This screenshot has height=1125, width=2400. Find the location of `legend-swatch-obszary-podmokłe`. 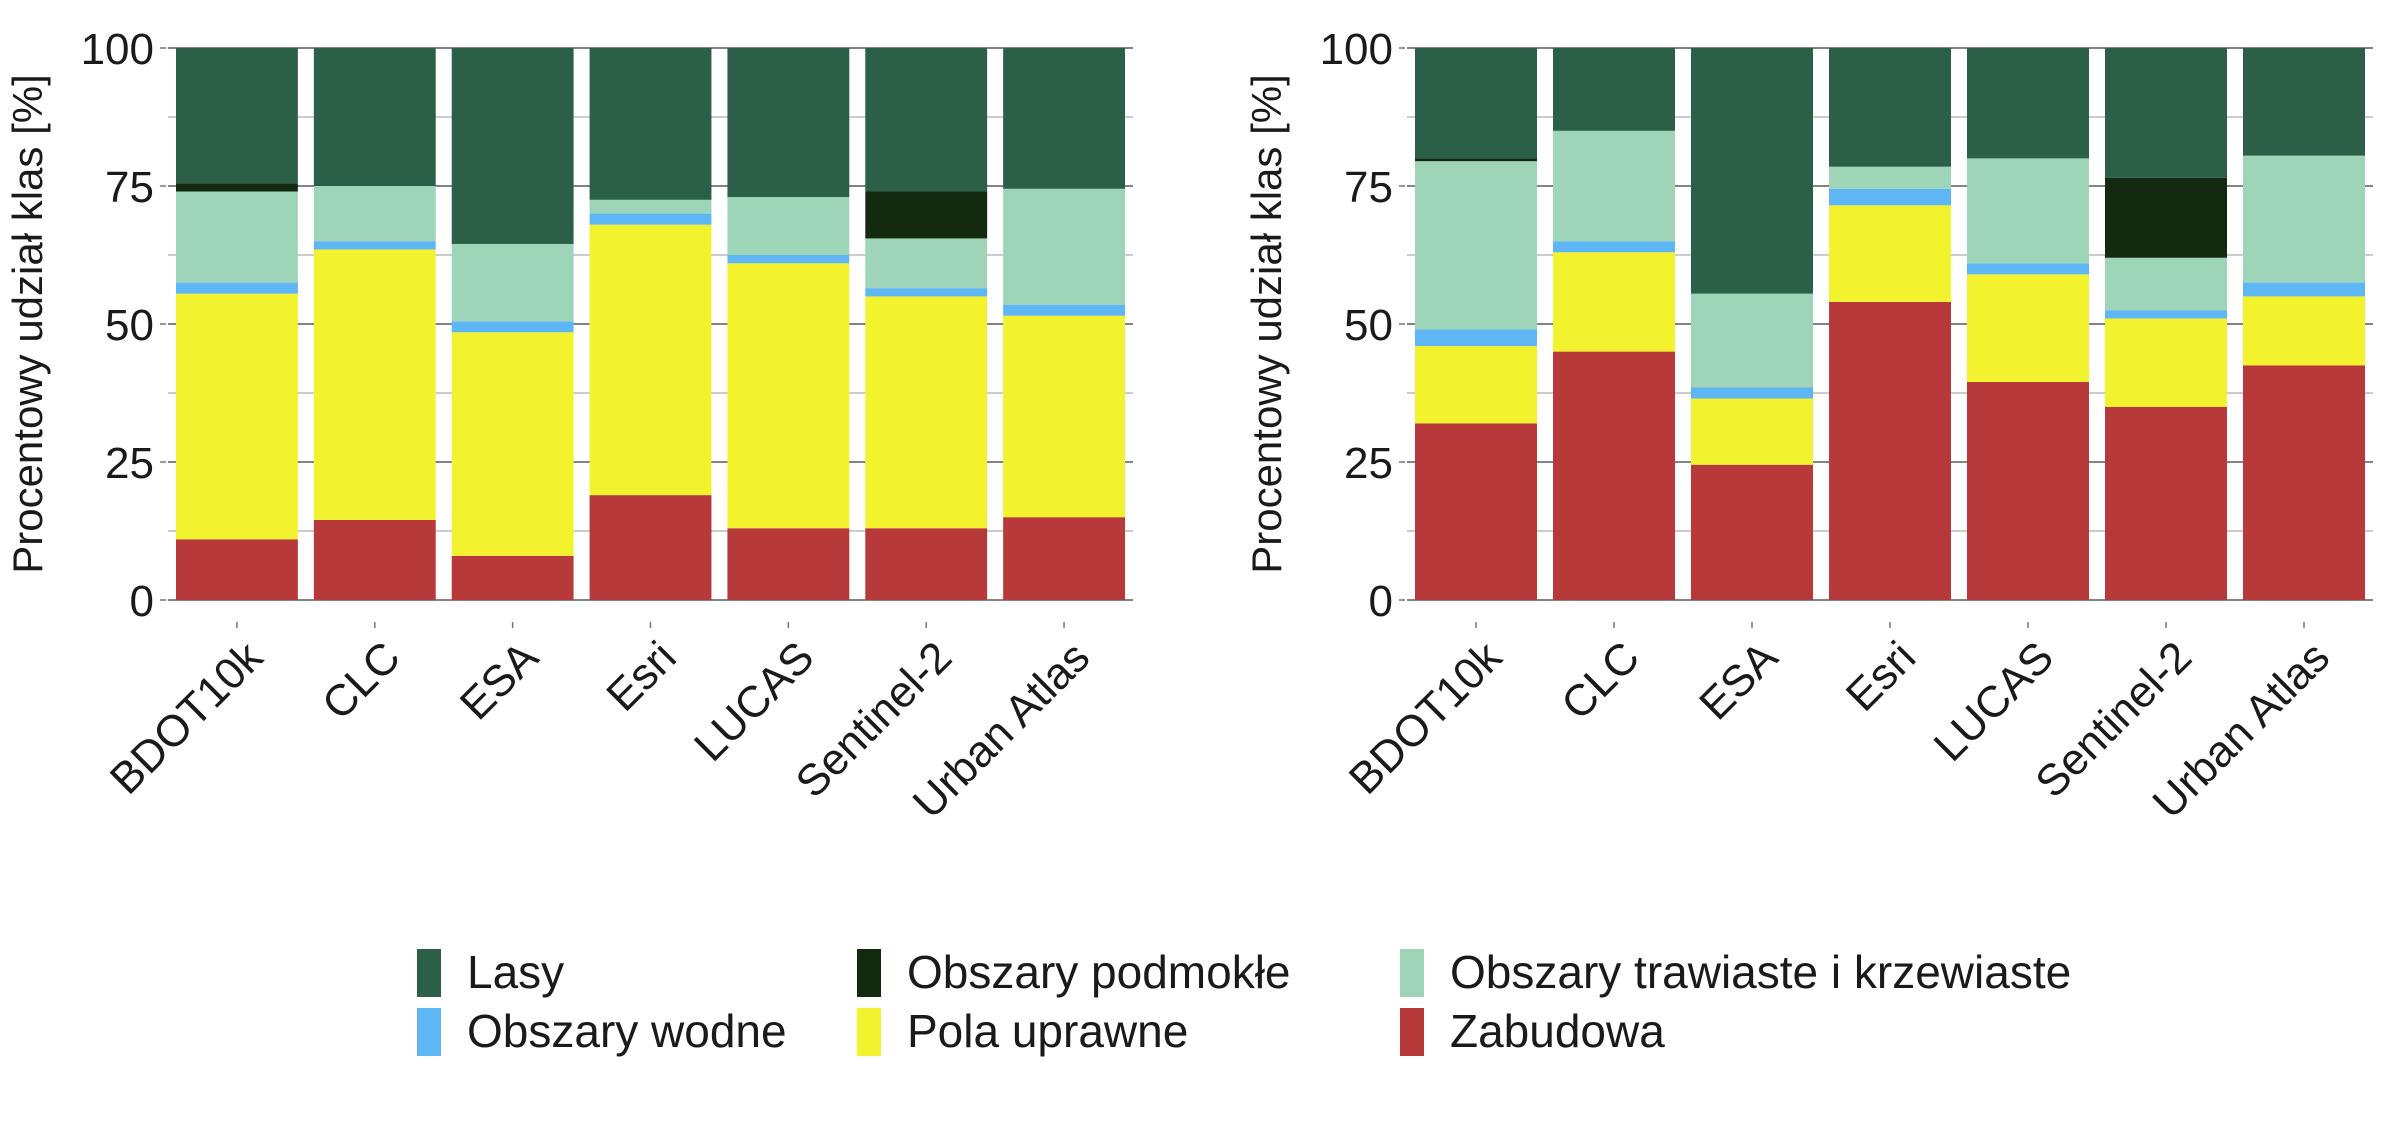

legend-swatch-obszary-podmokłe is located at coordinates (869, 973).